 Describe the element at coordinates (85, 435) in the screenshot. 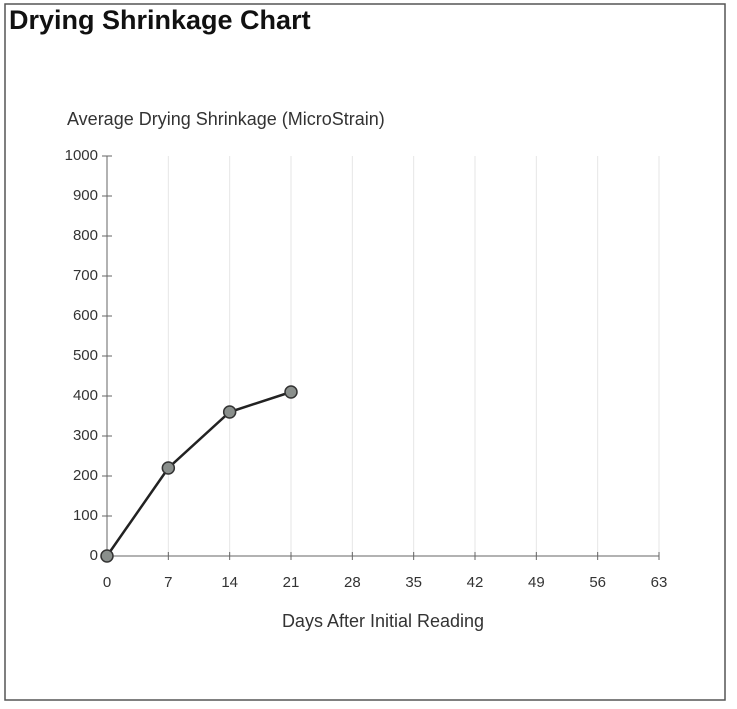

I see `y-tick-label: 300` at that location.